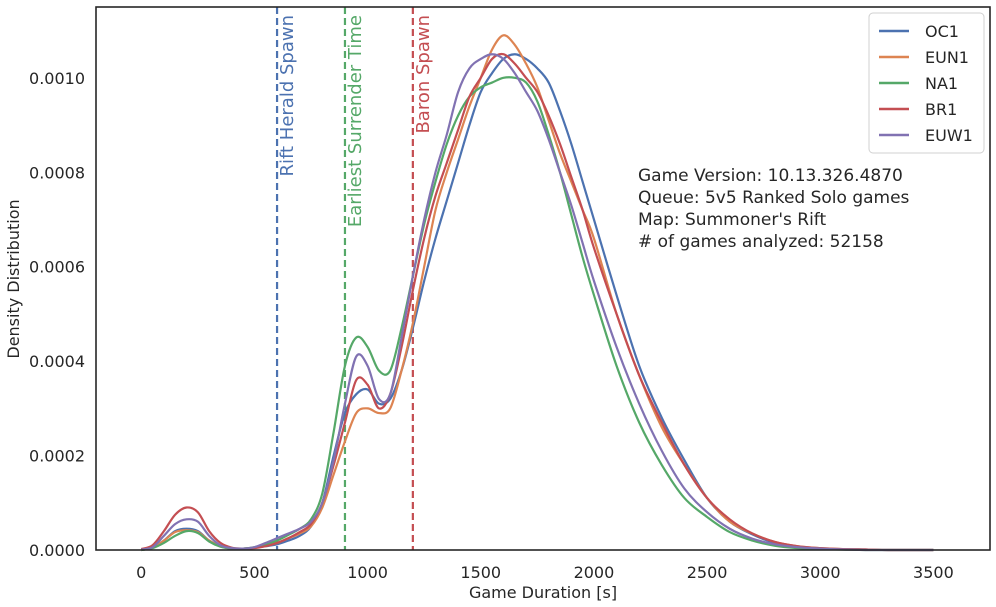 The width and height of the screenshot is (996, 607). I want to click on legend: OC1 EUN1 NA1 BR1 EUW1, so click(926, 83).